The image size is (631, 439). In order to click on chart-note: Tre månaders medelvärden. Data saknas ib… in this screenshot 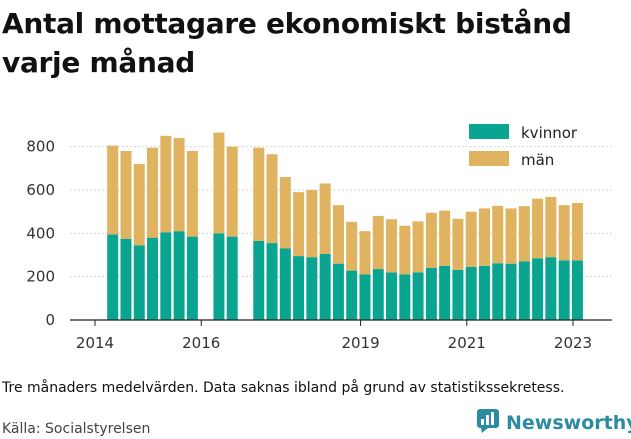, I will do `click(283, 388)`.